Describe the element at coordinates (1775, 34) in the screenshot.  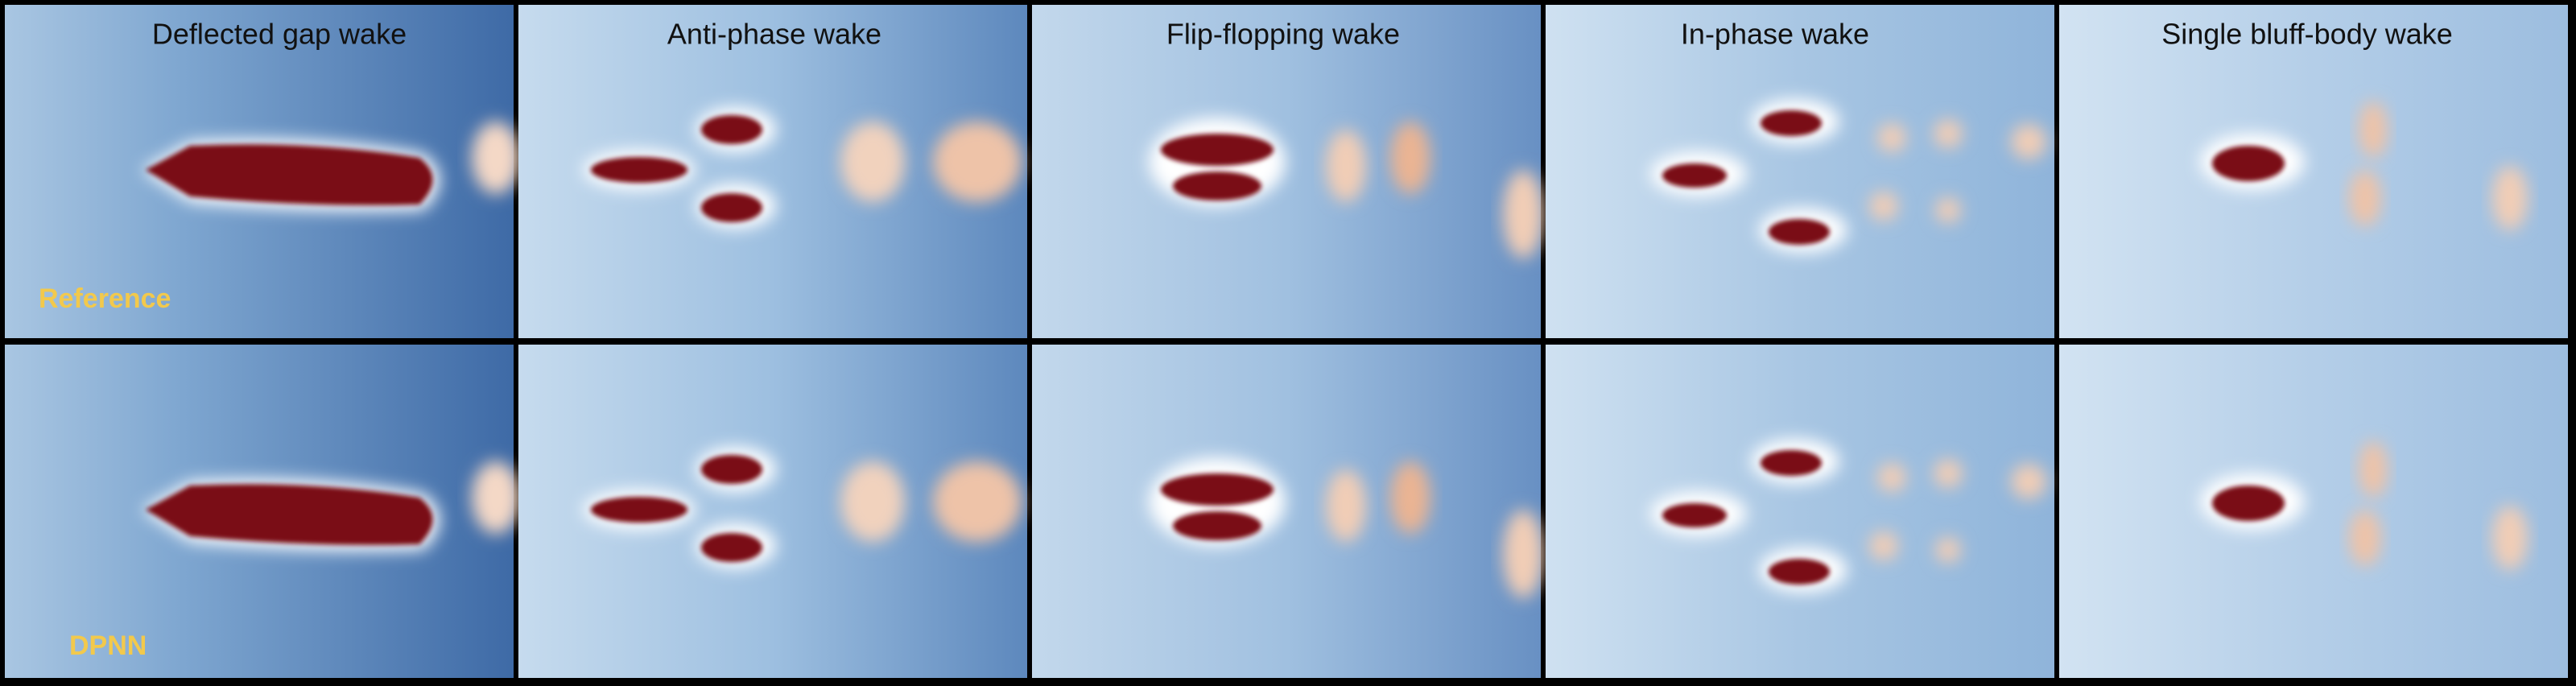
I see `panel-title: In-phase wake` at that location.